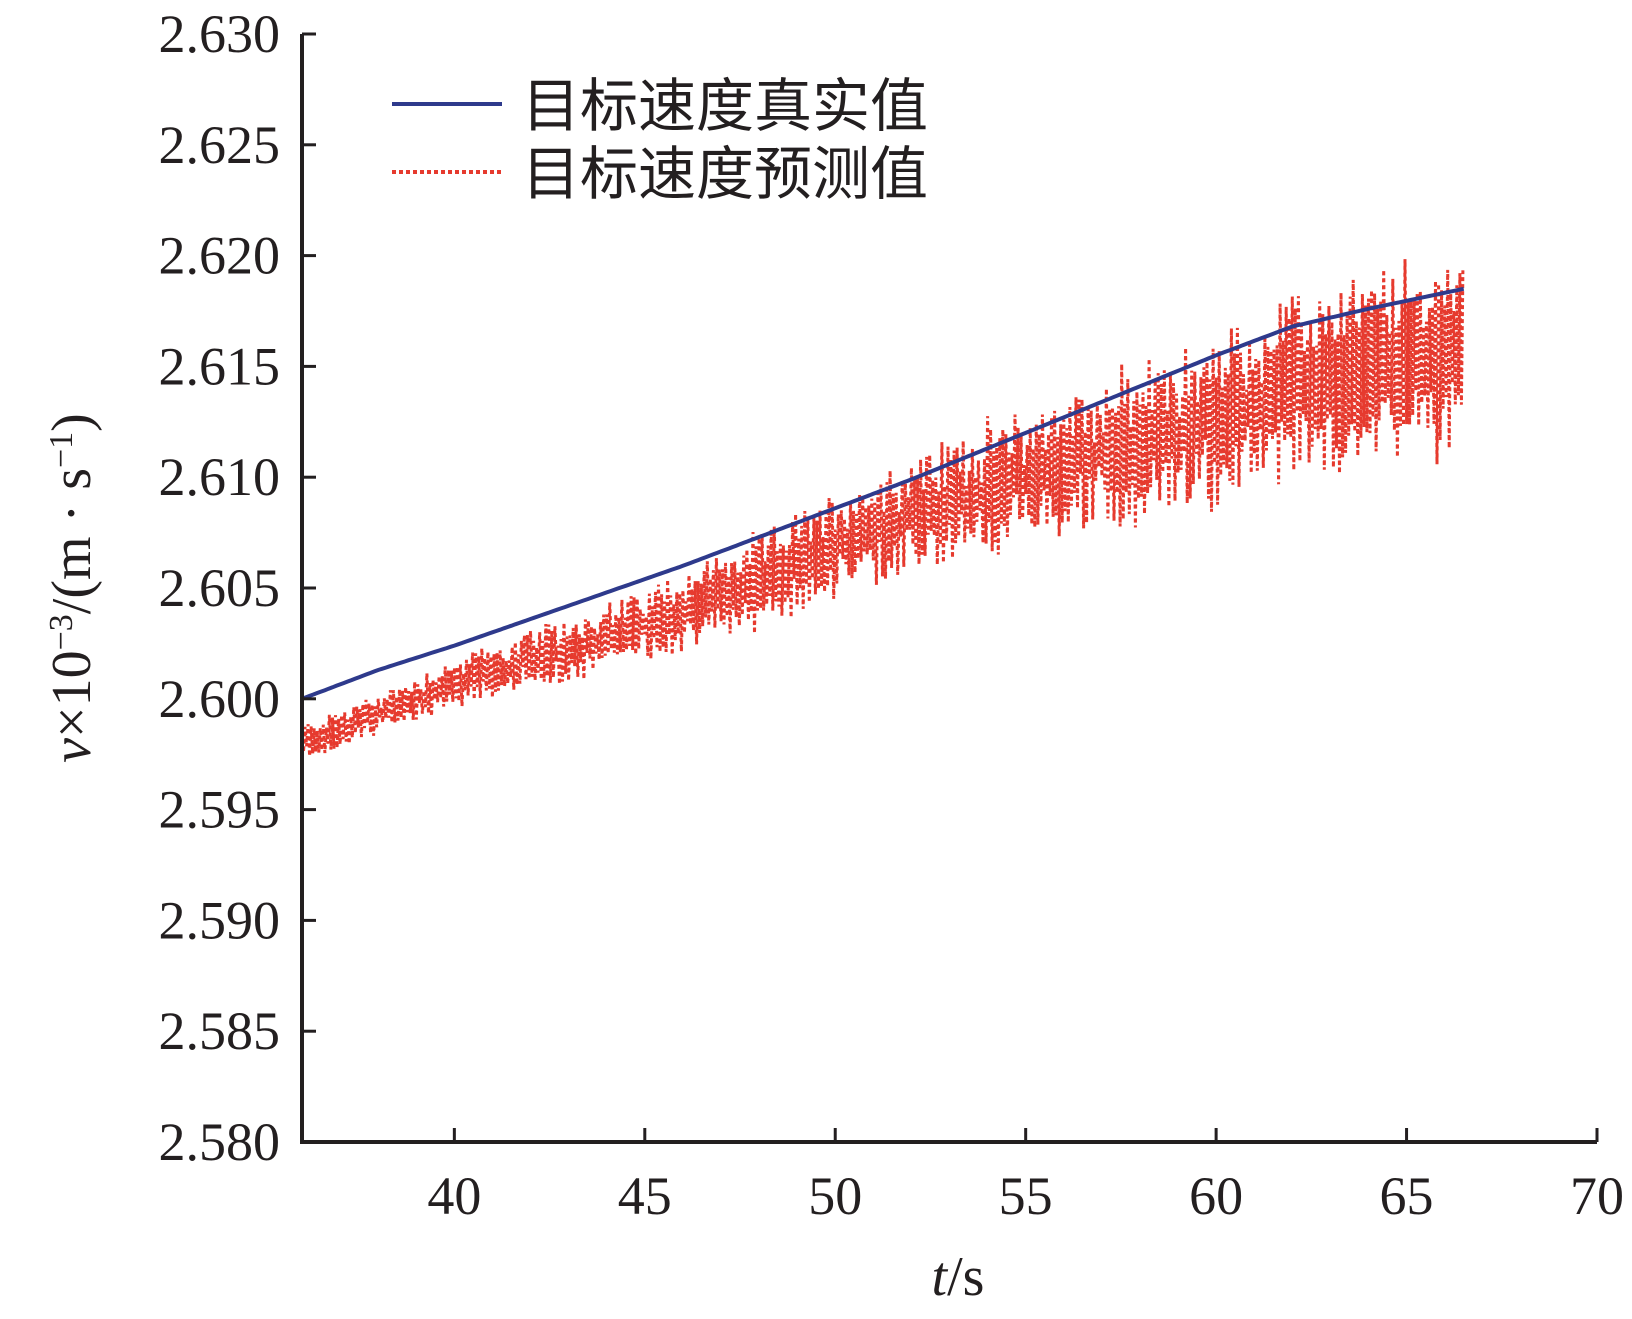 The height and width of the screenshot is (1319, 1632). I want to click on y-axis-title: v×10−3/(m · s−1), so click(72, 588).